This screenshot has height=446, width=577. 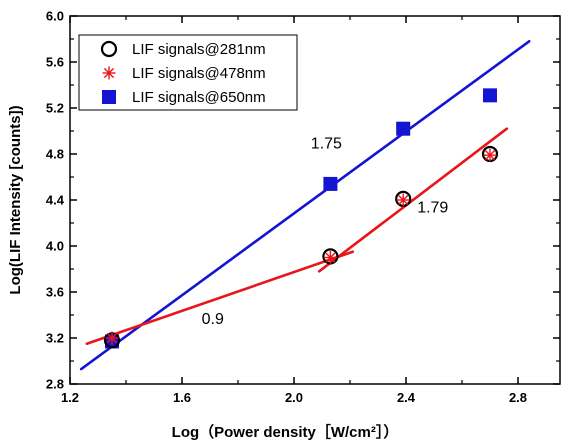 I want to click on slope-annotation: 1.79, so click(x=432, y=208).